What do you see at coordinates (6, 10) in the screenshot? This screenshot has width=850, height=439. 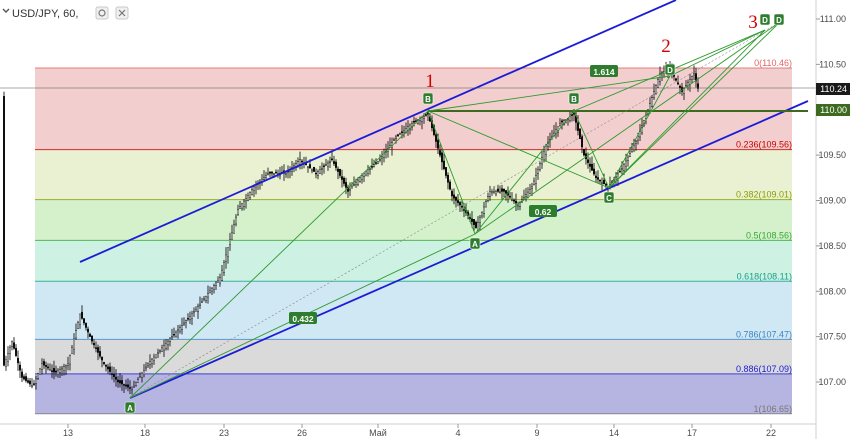 I see `chevron-down-icon` at bounding box center [6, 10].